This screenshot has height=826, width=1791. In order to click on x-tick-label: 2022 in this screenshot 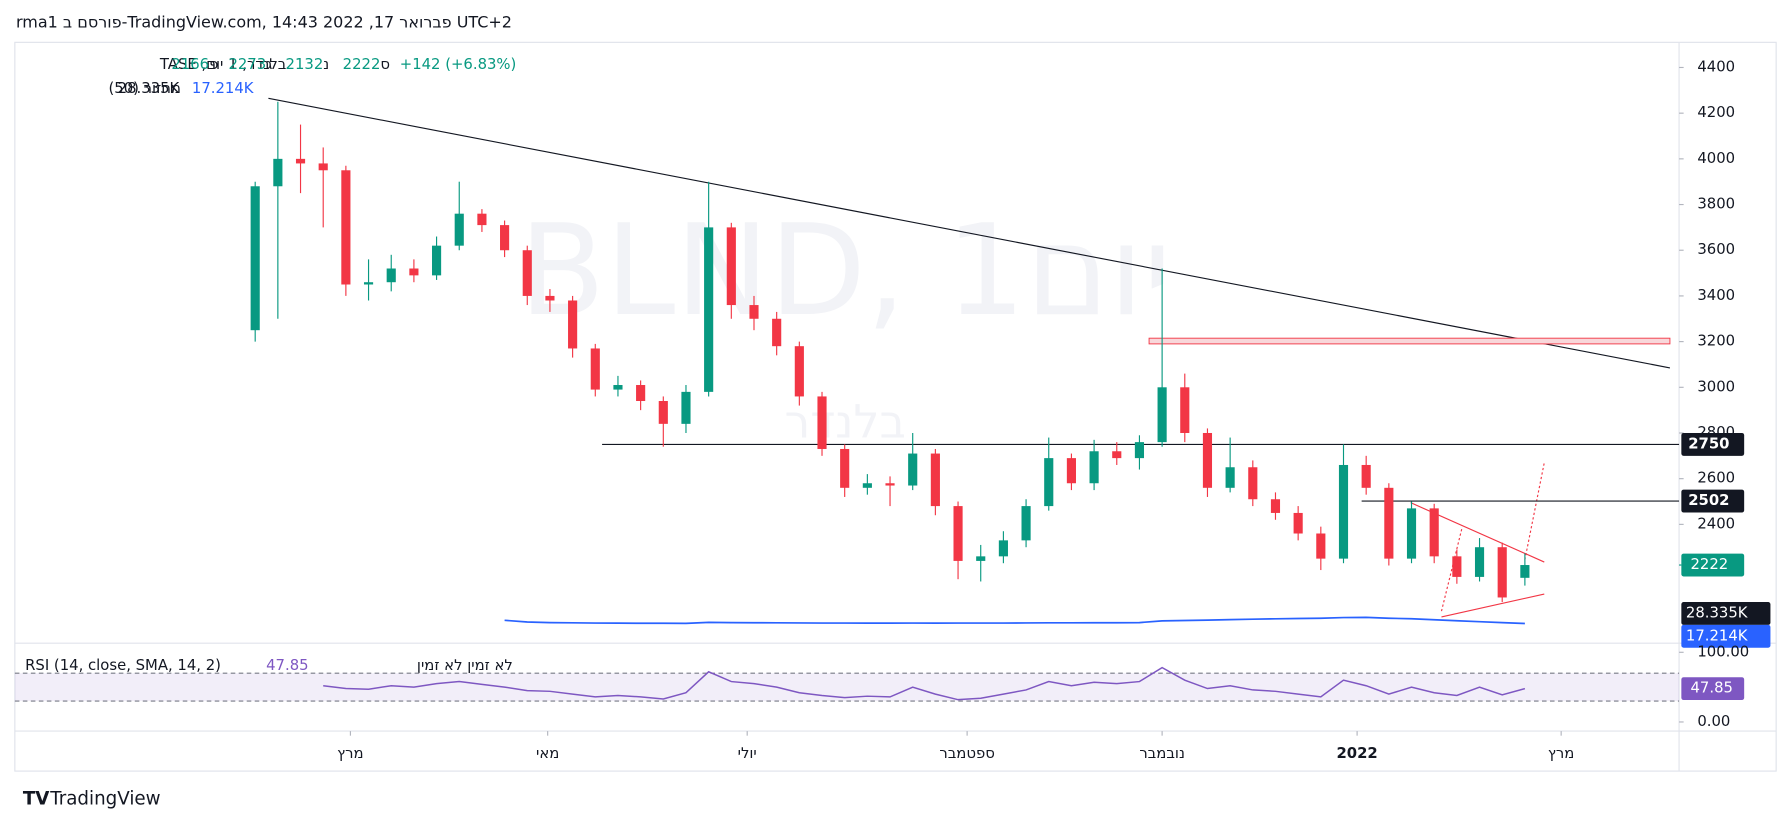, I will do `click(1356, 753)`.